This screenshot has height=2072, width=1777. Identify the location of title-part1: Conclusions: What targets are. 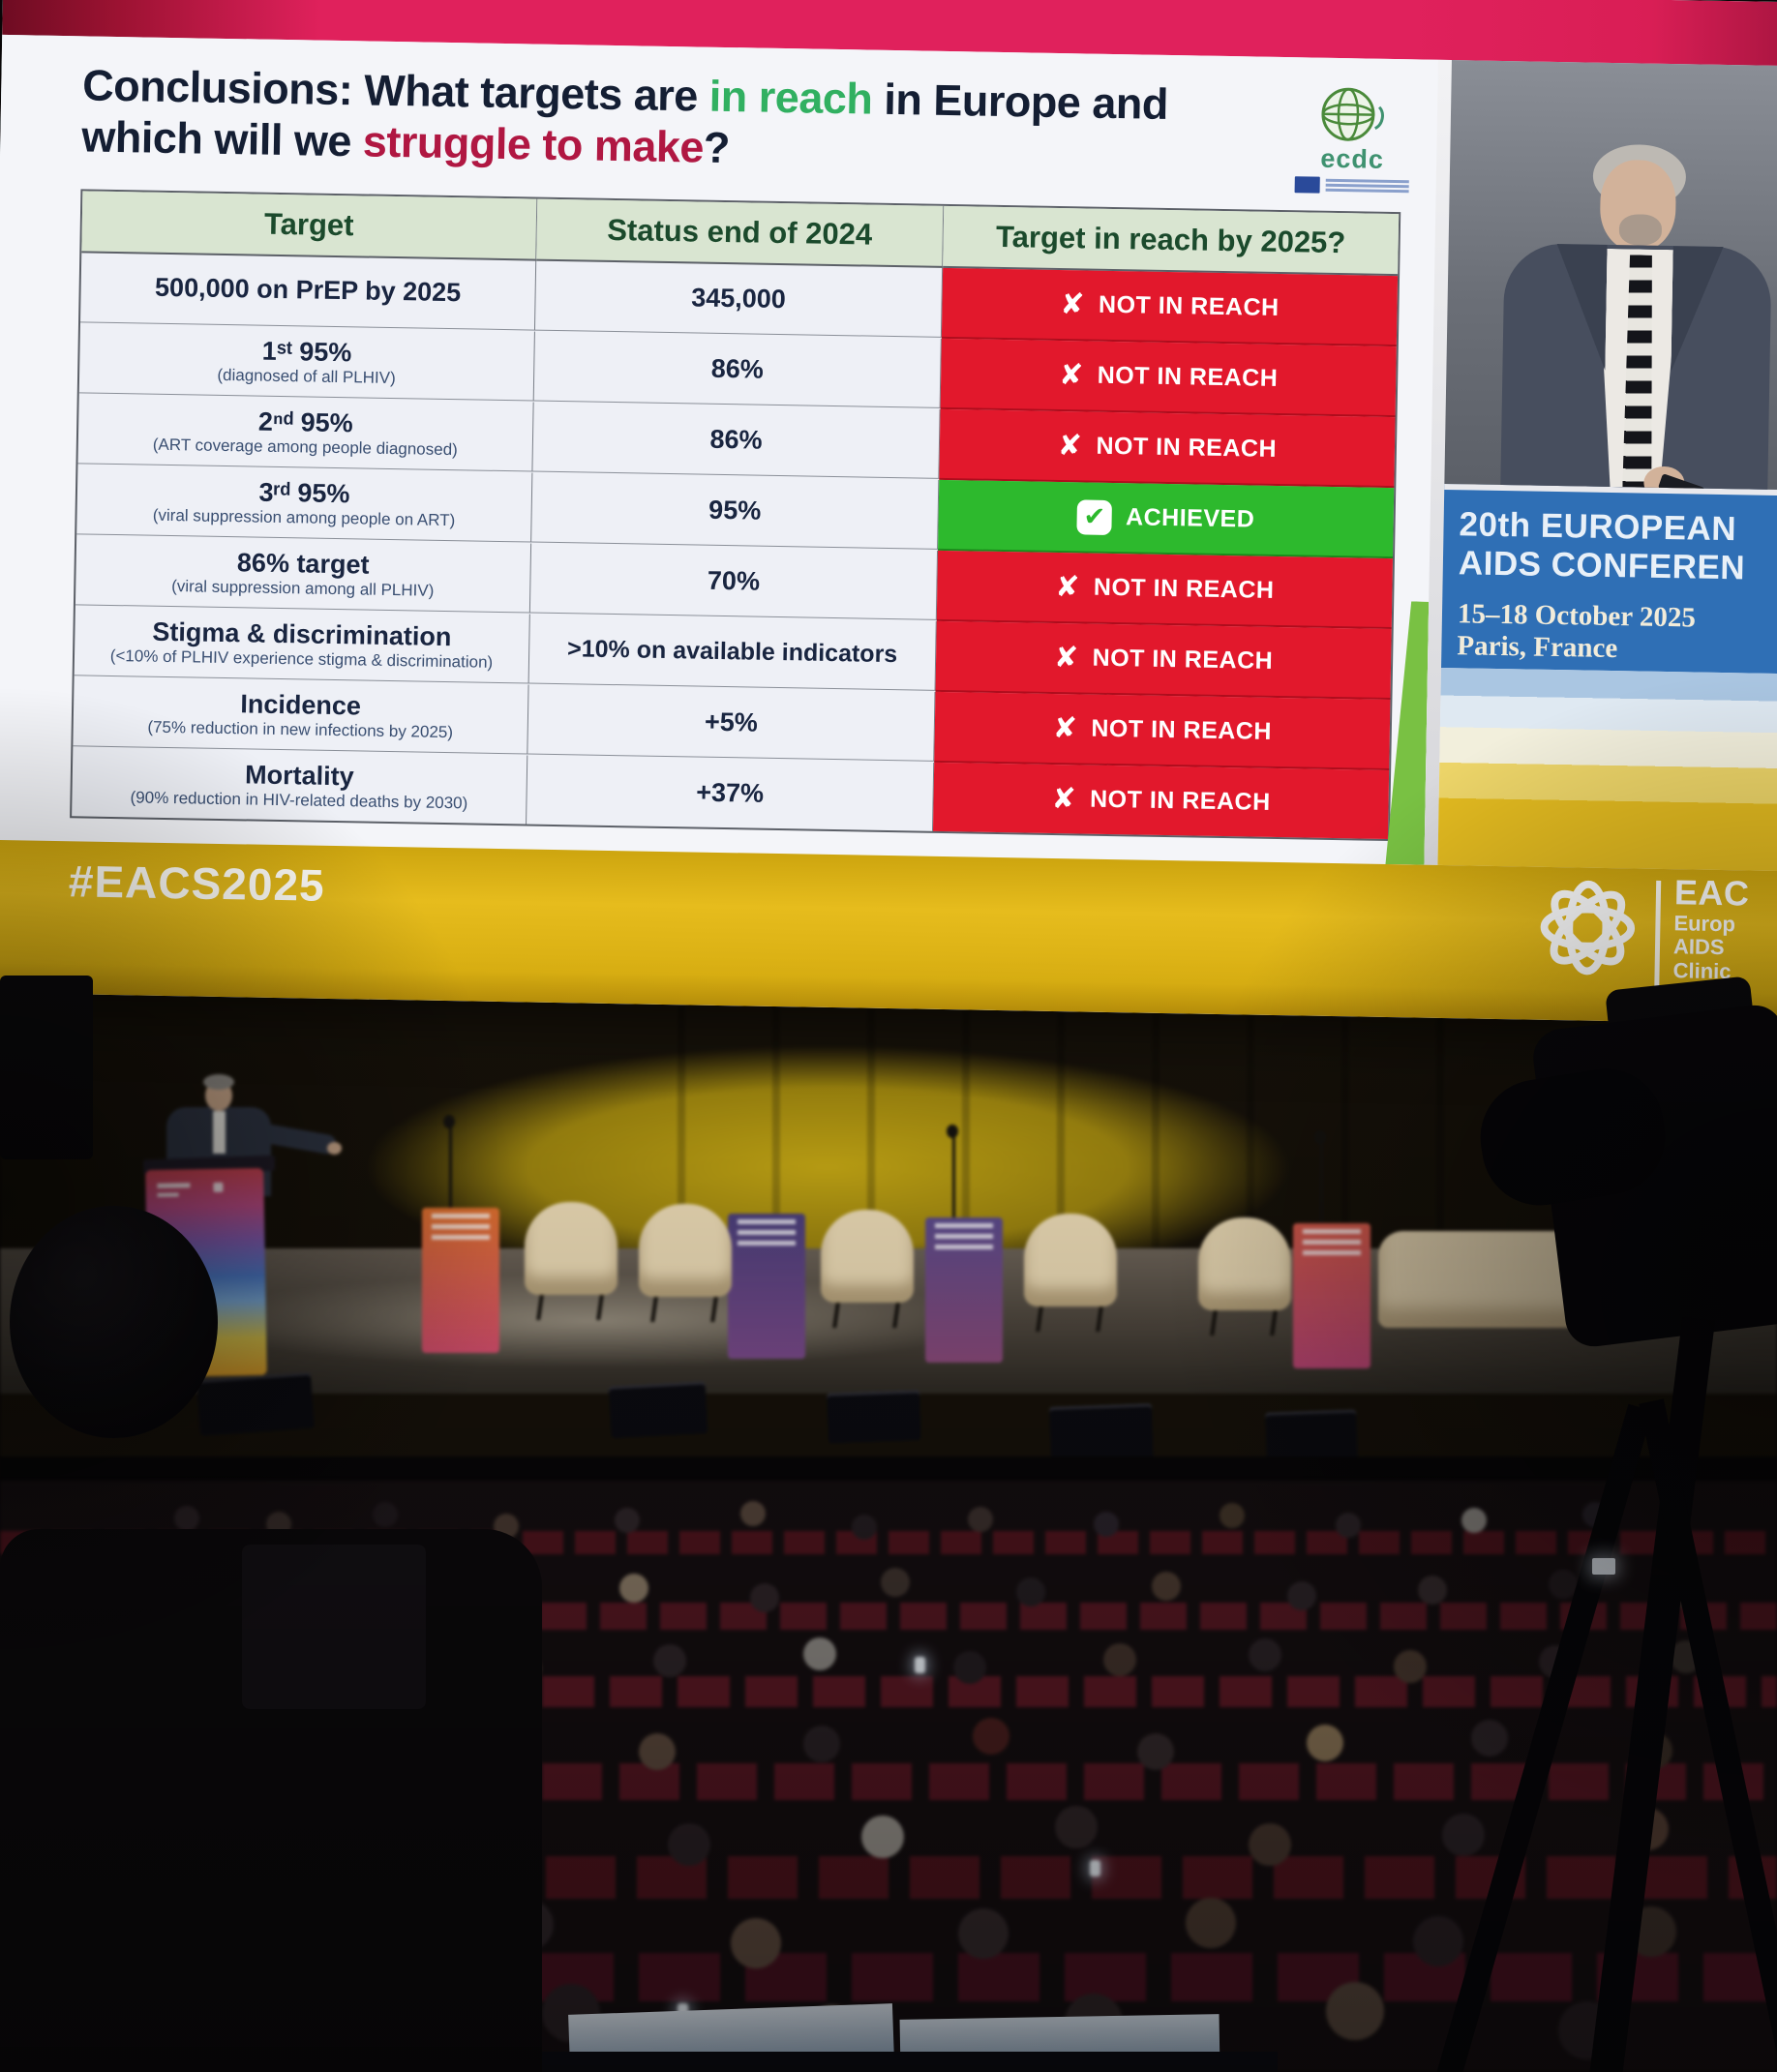
(395, 90).